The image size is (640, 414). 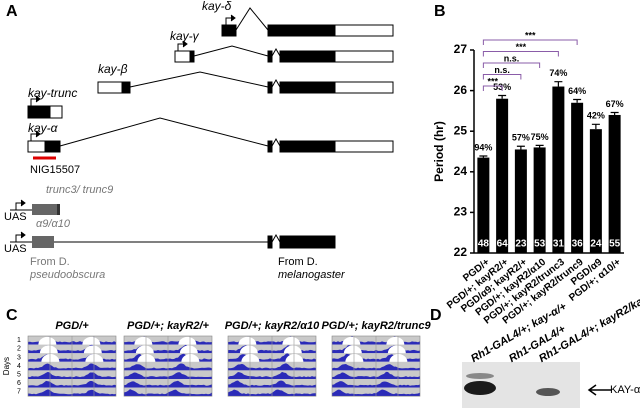 What do you see at coordinates (461, 171) in the screenshot?
I see `y-tick-label: 24` at bounding box center [461, 171].